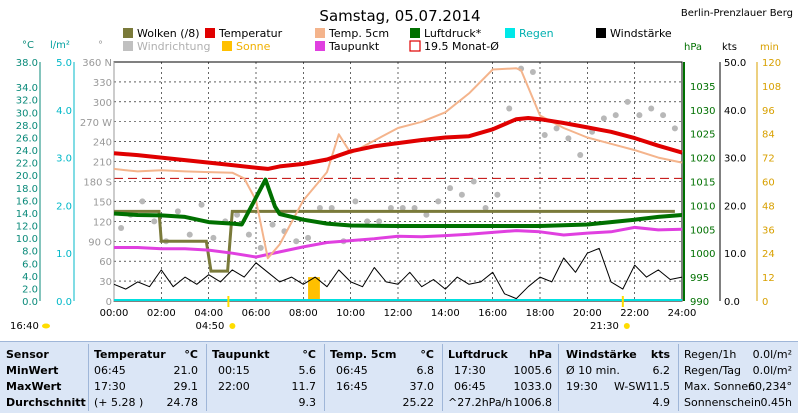  Describe the element at coordinates (699, 302) in the screenshot. I see `hpa-tick-label: 990` at that location.